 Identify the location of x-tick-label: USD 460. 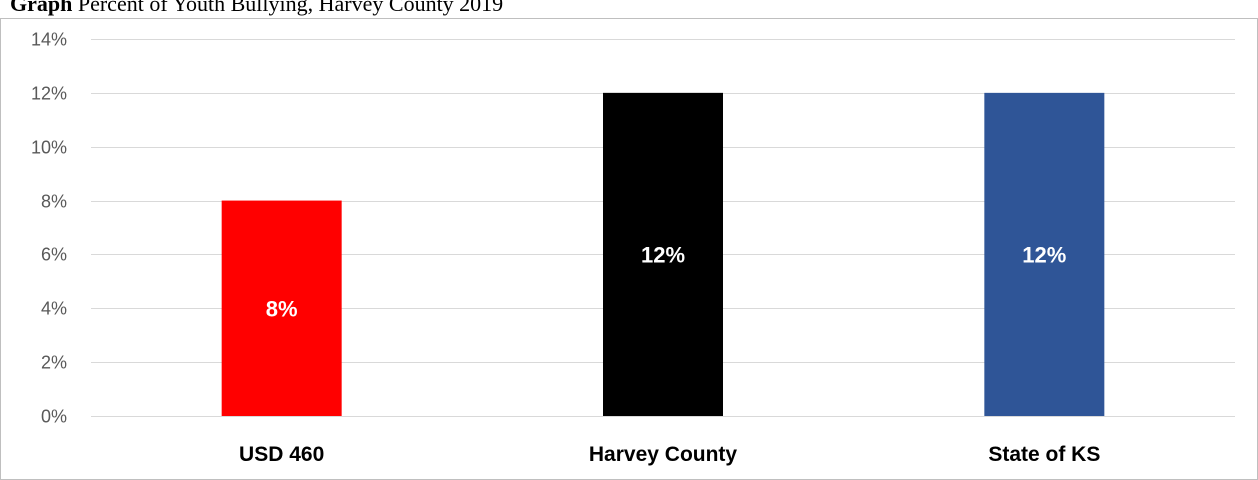
(281, 454).